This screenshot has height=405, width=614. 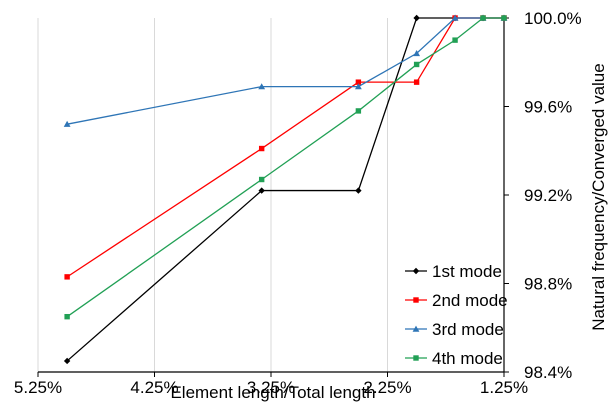 I want to click on legend-label: 3rd mode, so click(x=468, y=329).